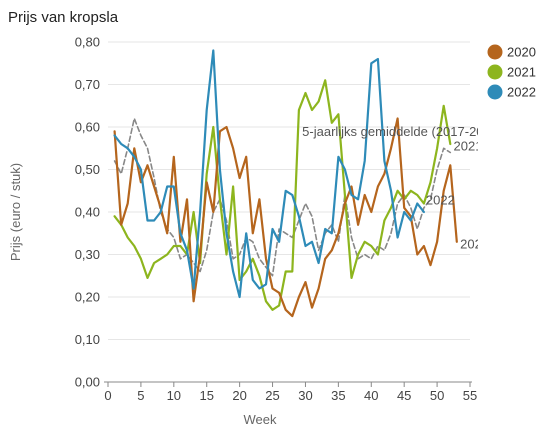 The width and height of the screenshot is (553, 444). What do you see at coordinates (239, 395) in the screenshot?
I see `x-tick-label: 20` at bounding box center [239, 395].